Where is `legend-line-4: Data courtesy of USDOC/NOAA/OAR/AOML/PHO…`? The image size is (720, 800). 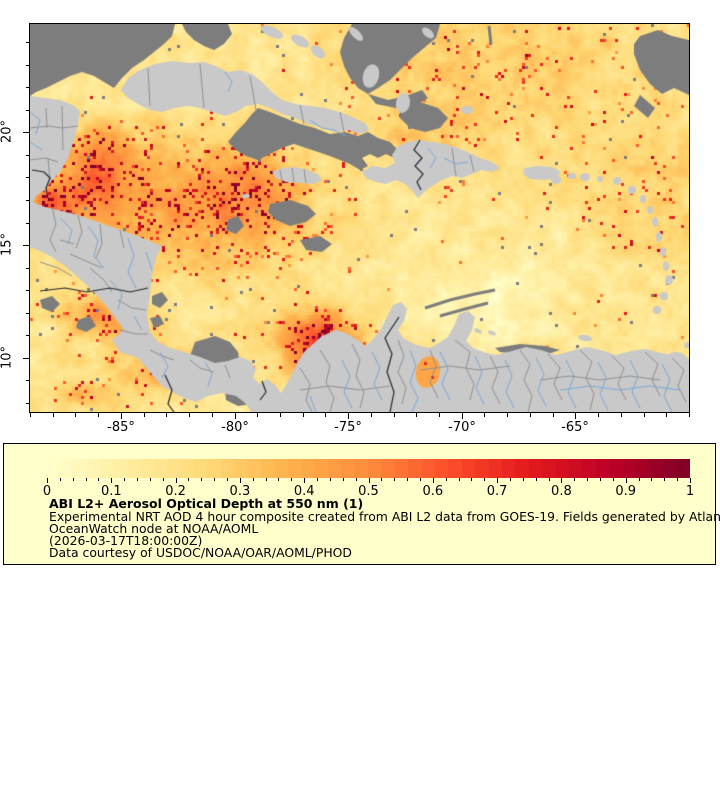
legend-line-4: Data courtesy of USDOC/NOAA/OAR/AOML/PHO… is located at coordinates (200, 552).